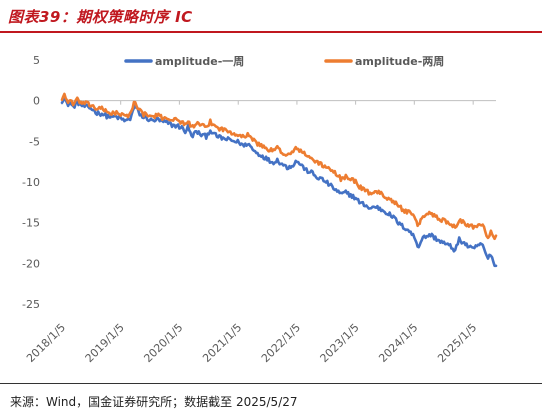 This screenshot has height=415, width=542. I want to click on y-tick-label: -10, so click(31, 182).